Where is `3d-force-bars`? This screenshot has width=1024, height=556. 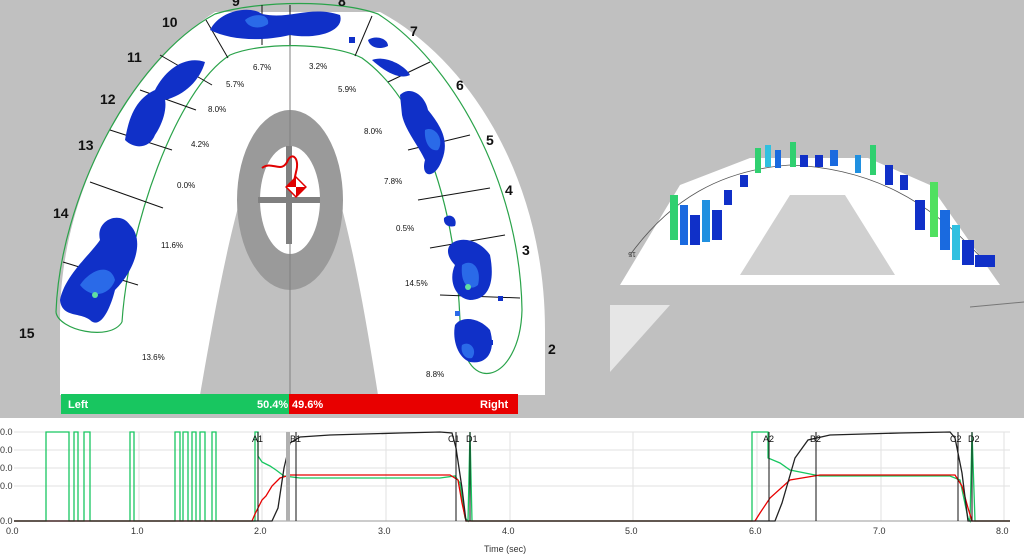
3d-force-bars is located at coordinates (832, 204).